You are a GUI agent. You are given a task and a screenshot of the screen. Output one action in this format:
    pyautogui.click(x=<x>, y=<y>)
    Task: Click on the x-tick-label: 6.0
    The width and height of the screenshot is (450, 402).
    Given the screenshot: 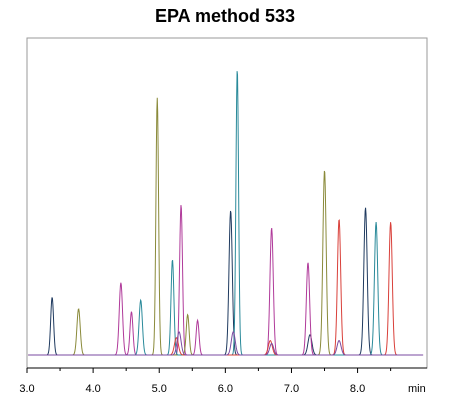 What is the action you would take?
    pyautogui.click(x=225, y=389)
    